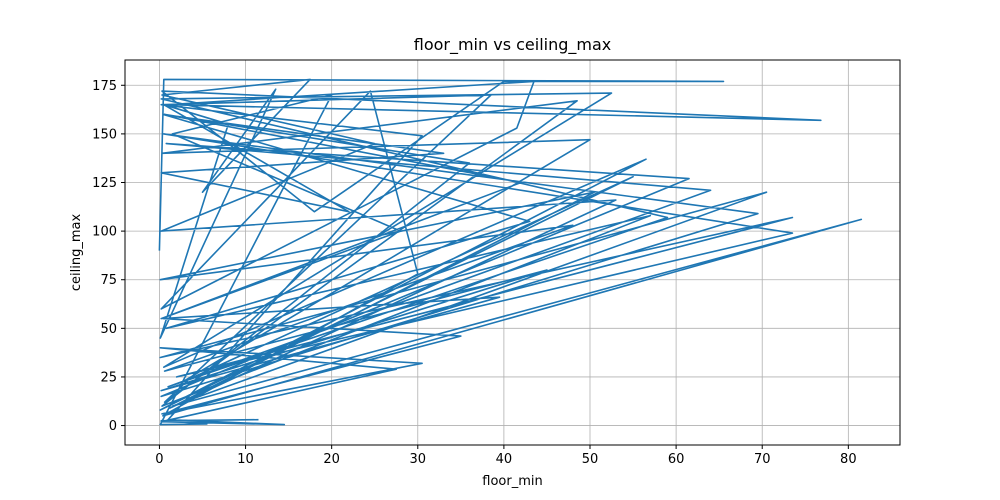 The image size is (1000, 500). What do you see at coordinates (331, 459) in the screenshot?
I see `x-tick-label: 20` at bounding box center [331, 459].